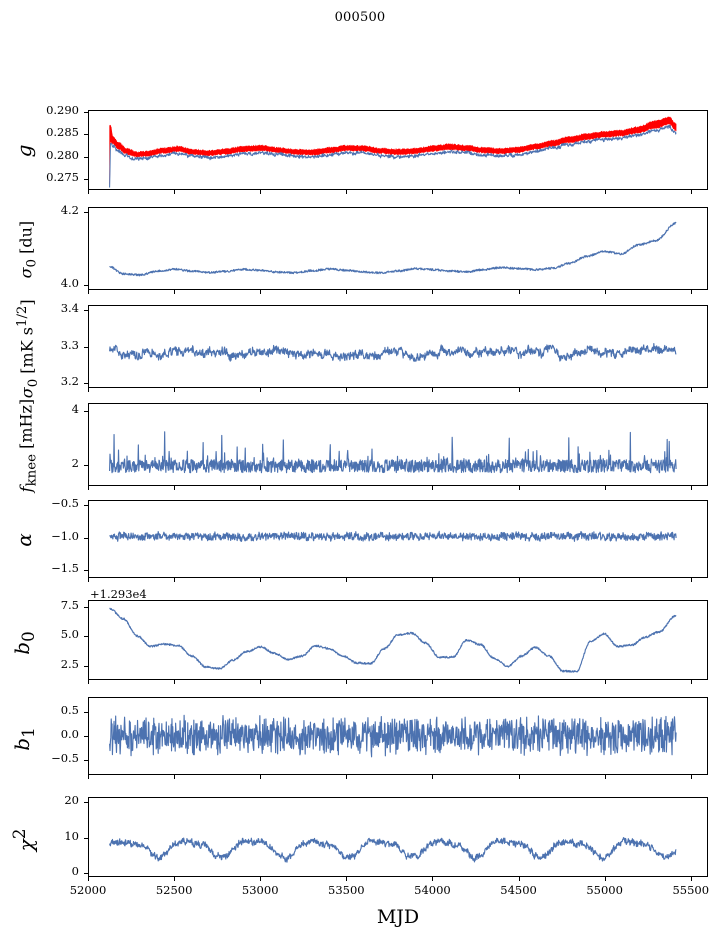  Describe the element at coordinates (24, 643) in the screenshot. I see `y-axis-label-b-0: b0` at that location.